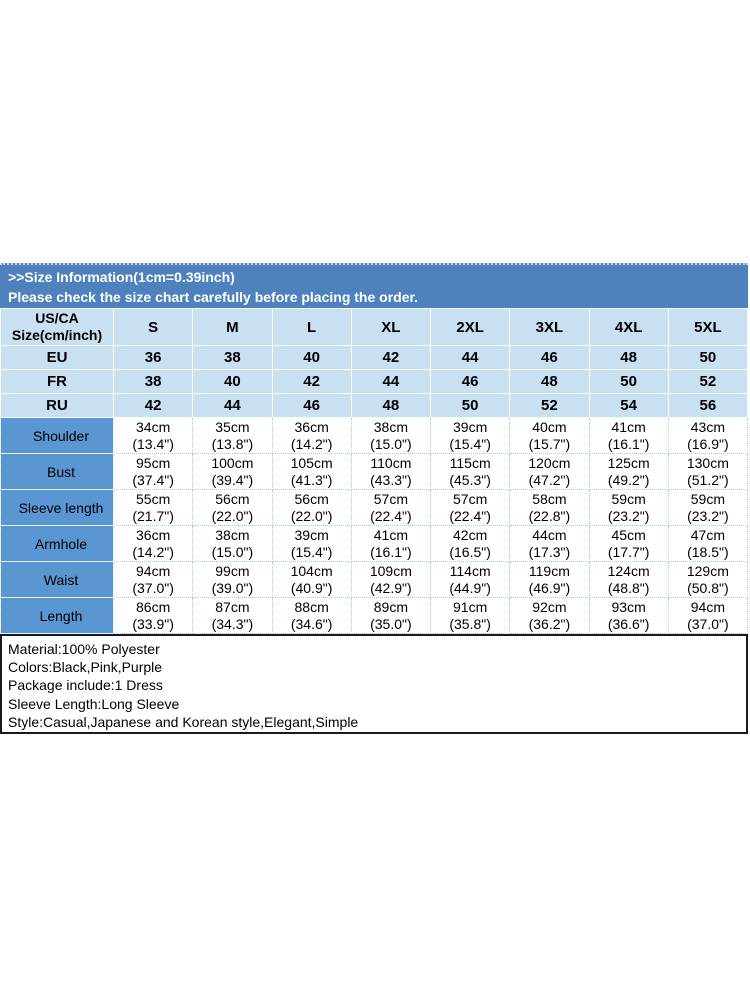 The image size is (750, 1000). I want to click on measurement-cell: 43cm (16.9"), so click(708, 435).